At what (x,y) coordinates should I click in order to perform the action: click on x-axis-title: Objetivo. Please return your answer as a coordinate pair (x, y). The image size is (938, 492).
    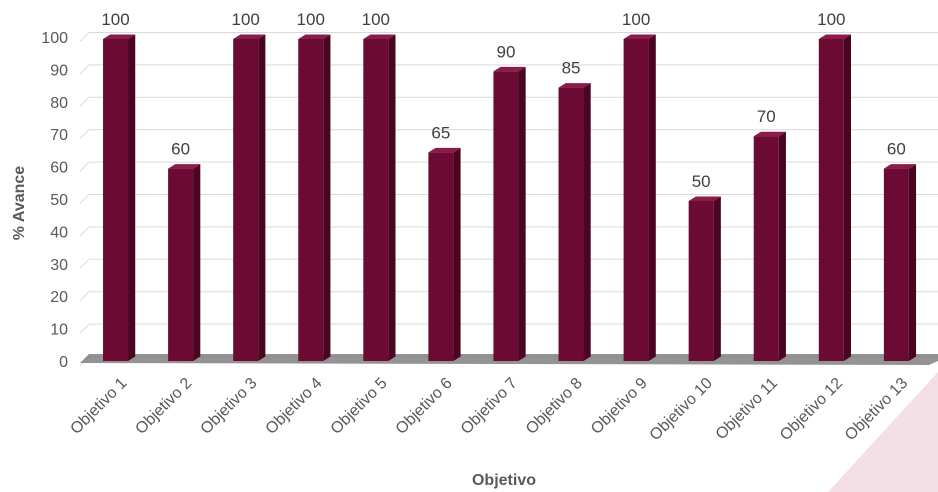
    Looking at the image, I should click on (504, 480).